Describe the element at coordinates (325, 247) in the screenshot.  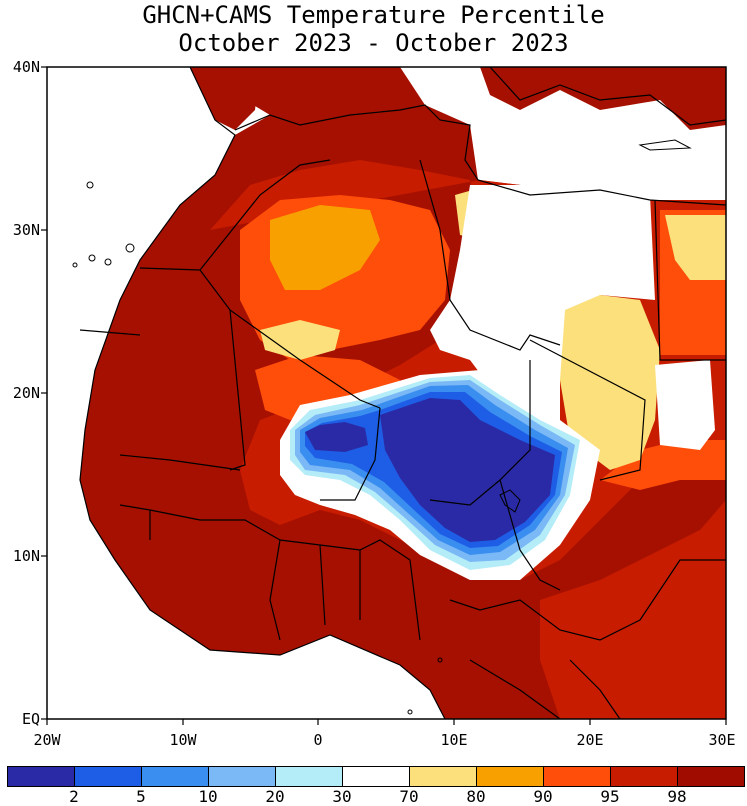
I see `p80-area-west` at that location.